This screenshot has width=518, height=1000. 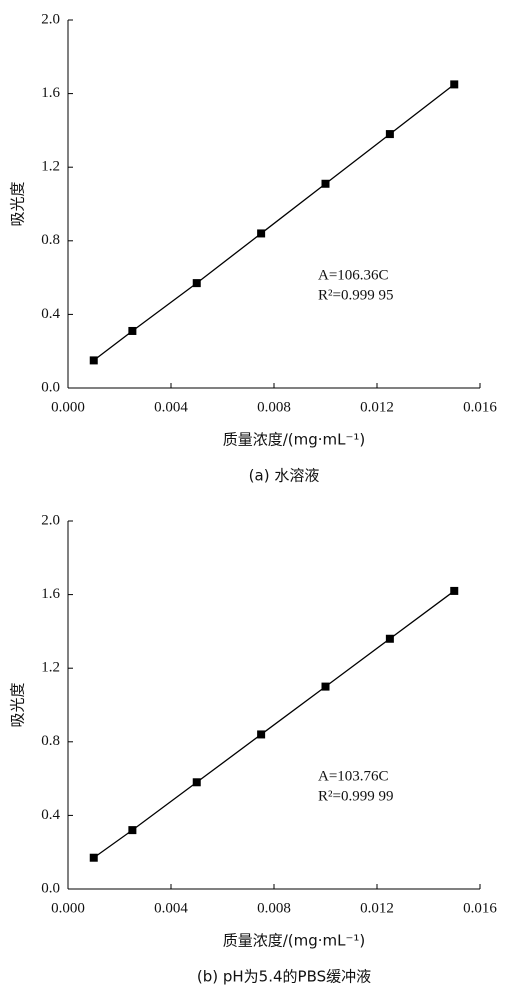 What do you see at coordinates (284, 977) in the screenshot?
I see `caption: (b) pH为5.4的PBS缓冲液` at bounding box center [284, 977].